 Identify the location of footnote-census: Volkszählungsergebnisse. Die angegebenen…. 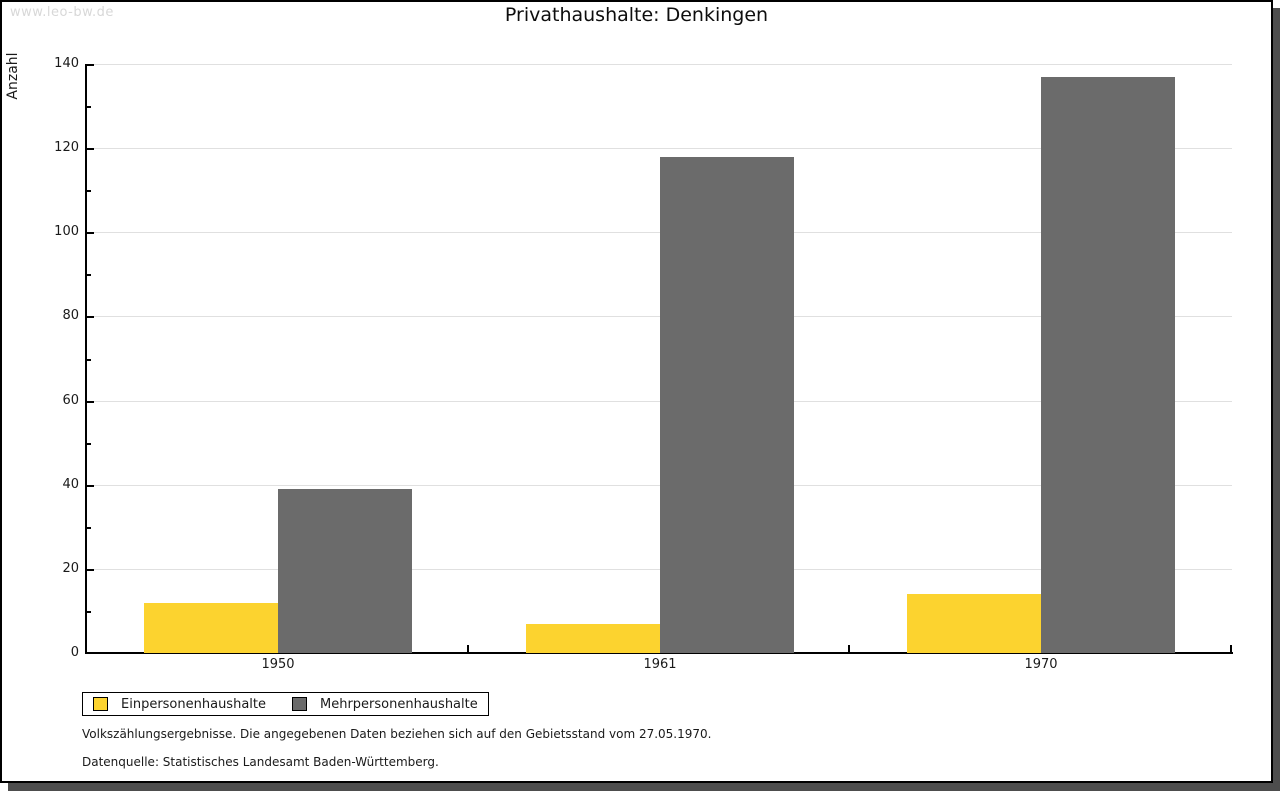
(397, 734).